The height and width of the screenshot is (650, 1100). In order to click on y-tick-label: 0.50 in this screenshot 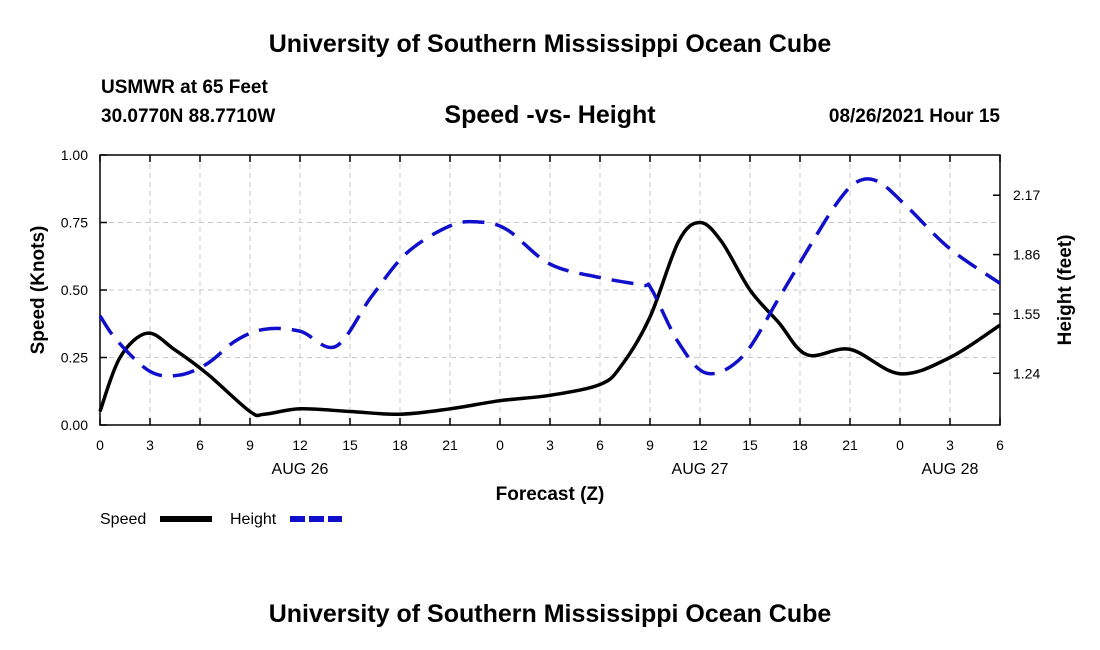, I will do `click(74, 290)`.